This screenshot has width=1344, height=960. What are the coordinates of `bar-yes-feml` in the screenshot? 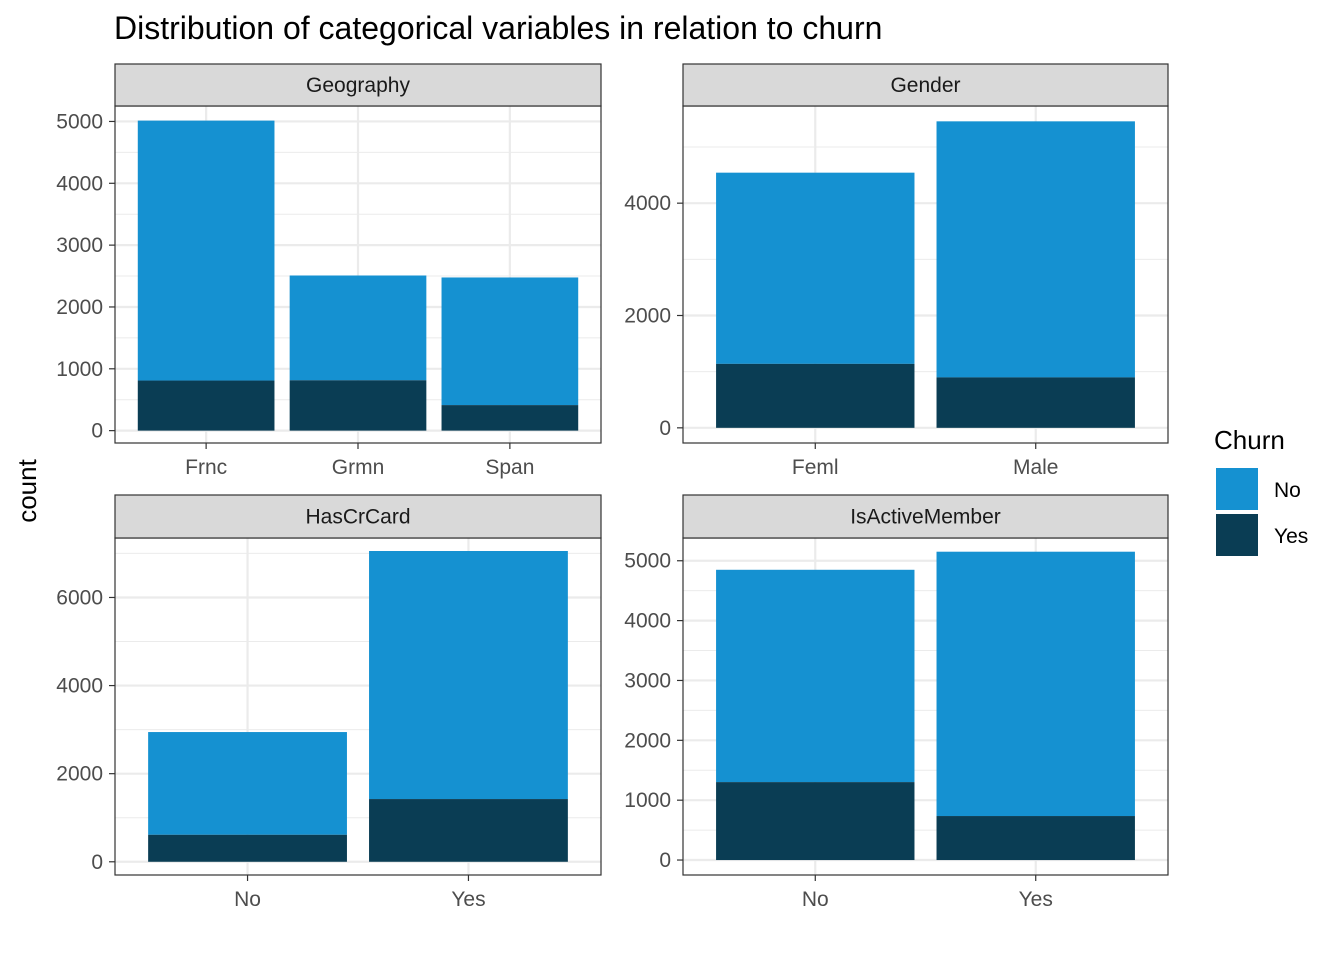 It's located at (815, 395).